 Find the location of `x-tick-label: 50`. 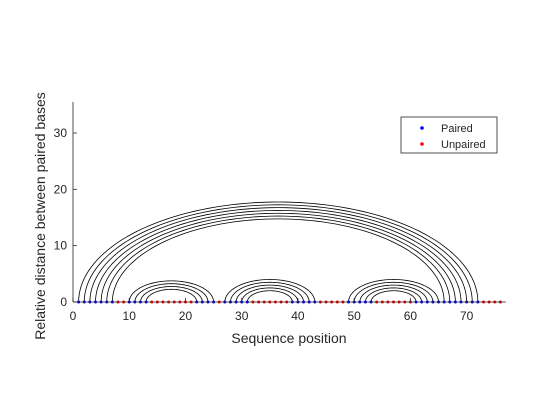

x-tick-label: 50 is located at coordinates (354, 316).